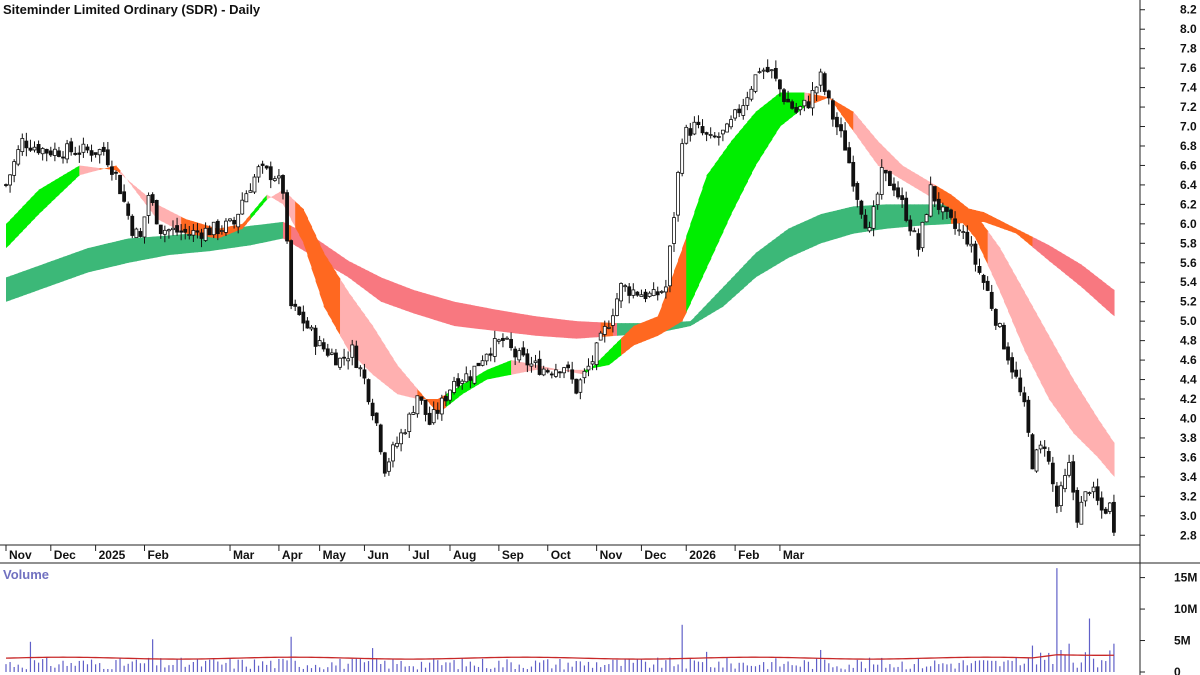  What do you see at coordinates (1188, 418) in the screenshot?
I see `price-tick-label: 4.0` at bounding box center [1188, 418].